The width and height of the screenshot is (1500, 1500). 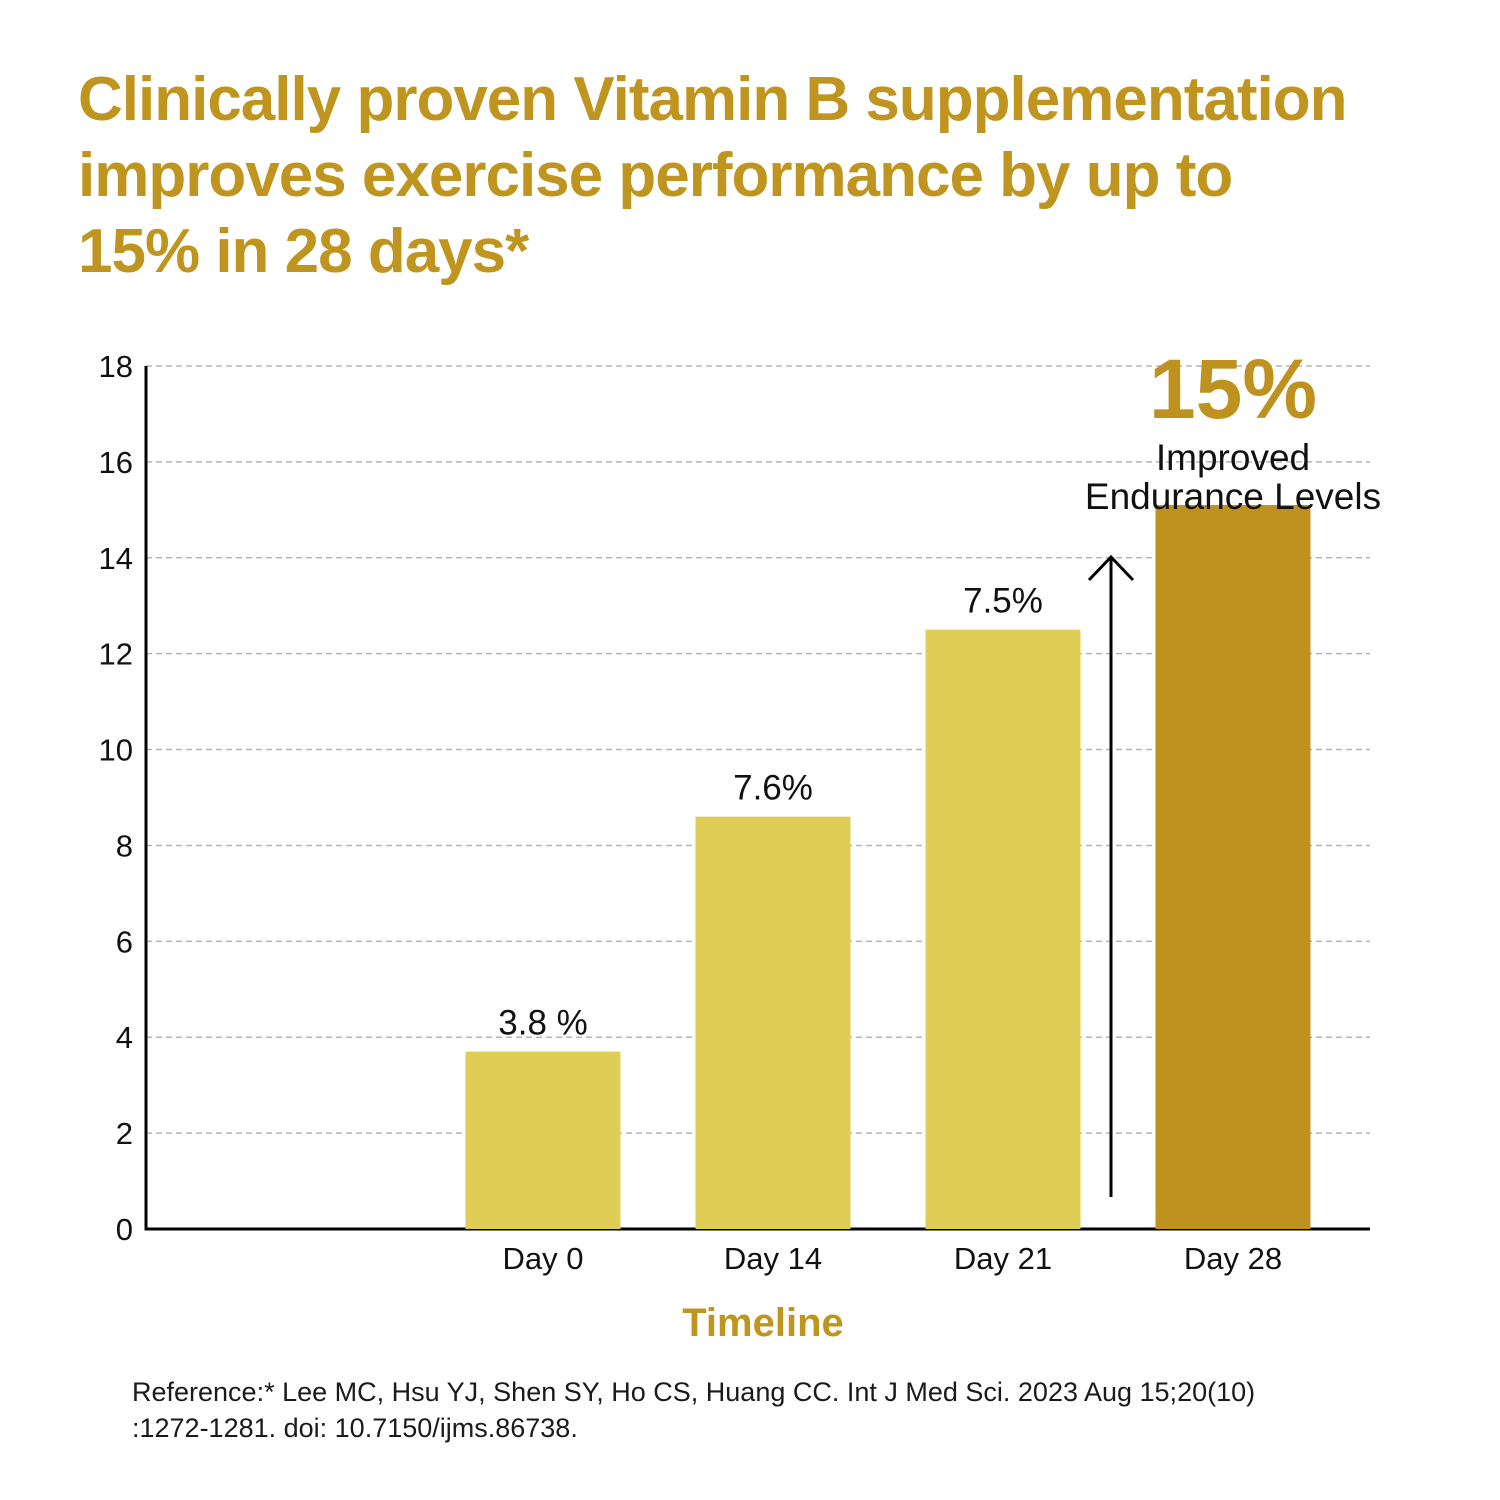 I want to click on x-tick-label: Day 21, so click(x=1003, y=1258).